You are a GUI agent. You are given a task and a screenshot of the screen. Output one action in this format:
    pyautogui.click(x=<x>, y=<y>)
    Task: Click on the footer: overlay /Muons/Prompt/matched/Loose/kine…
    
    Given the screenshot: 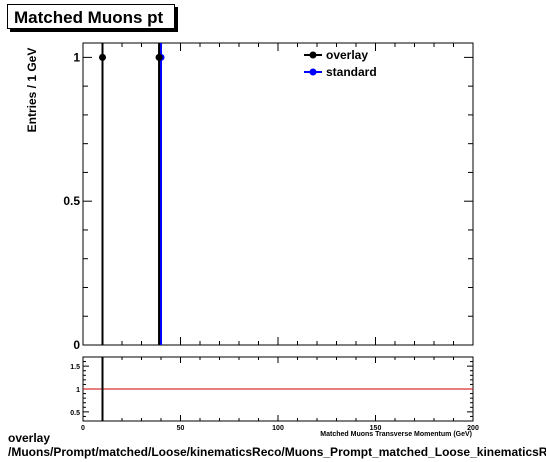 What is the action you would take?
    pyautogui.click(x=277, y=445)
    